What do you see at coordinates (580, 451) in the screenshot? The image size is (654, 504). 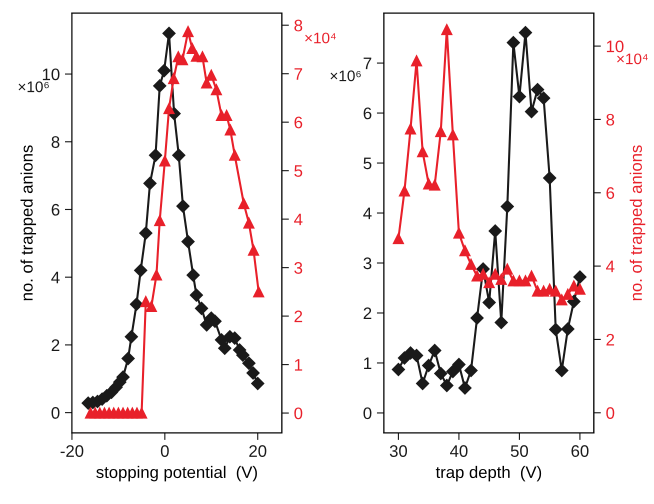 I see `x-tick-label: 60` at bounding box center [580, 451].